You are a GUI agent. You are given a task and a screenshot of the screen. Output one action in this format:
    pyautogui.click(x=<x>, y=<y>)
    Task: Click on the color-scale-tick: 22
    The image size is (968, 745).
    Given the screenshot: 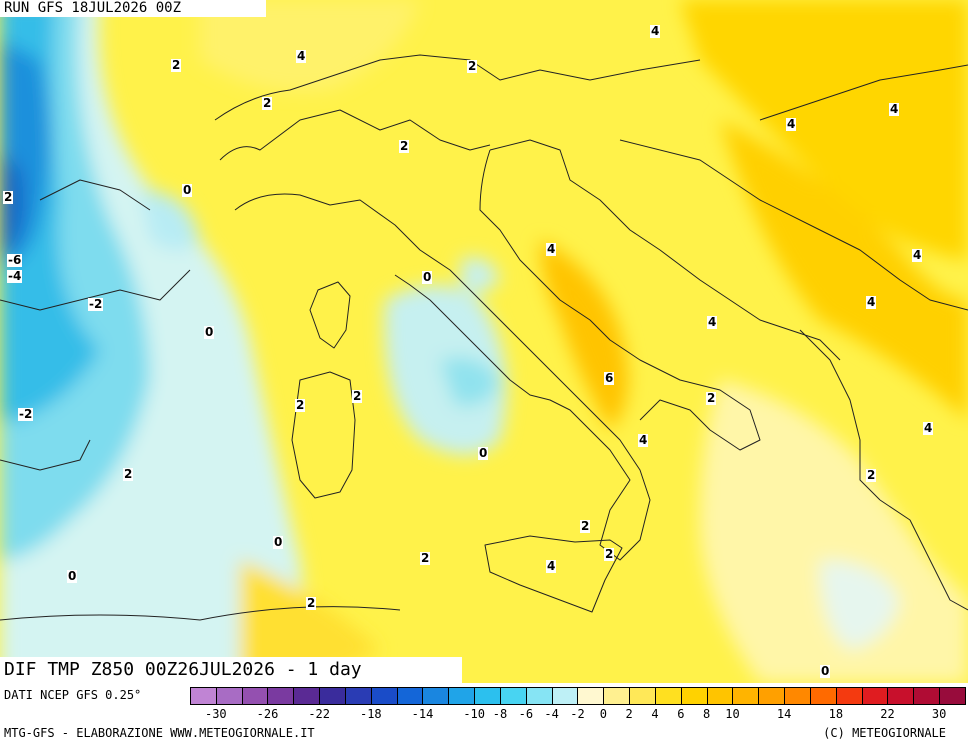 What is the action you would take?
    pyautogui.click(x=887, y=714)
    